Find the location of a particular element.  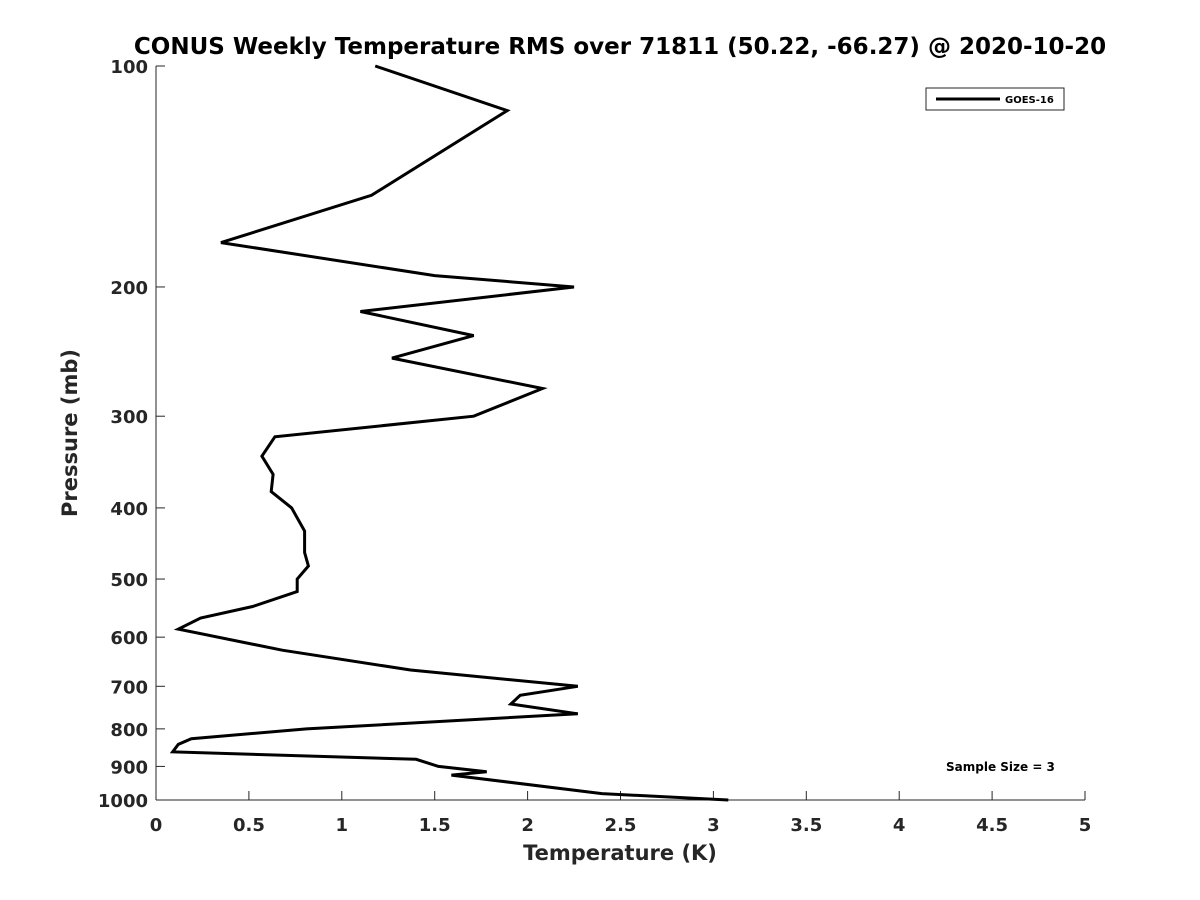

legend: GOES-16 is located at coordinates (995, 99).